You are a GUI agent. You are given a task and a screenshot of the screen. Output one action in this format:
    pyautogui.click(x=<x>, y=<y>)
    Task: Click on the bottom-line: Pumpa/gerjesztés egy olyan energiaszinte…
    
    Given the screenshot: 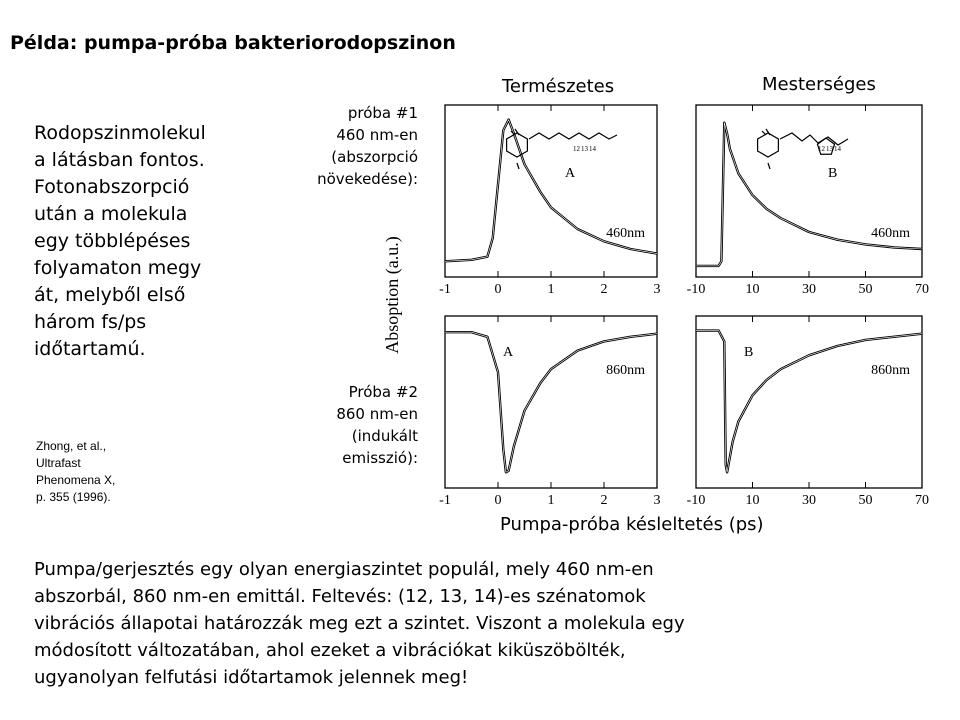 What is the action you would take?
    pyautogui.click(x=344, y=569)
    